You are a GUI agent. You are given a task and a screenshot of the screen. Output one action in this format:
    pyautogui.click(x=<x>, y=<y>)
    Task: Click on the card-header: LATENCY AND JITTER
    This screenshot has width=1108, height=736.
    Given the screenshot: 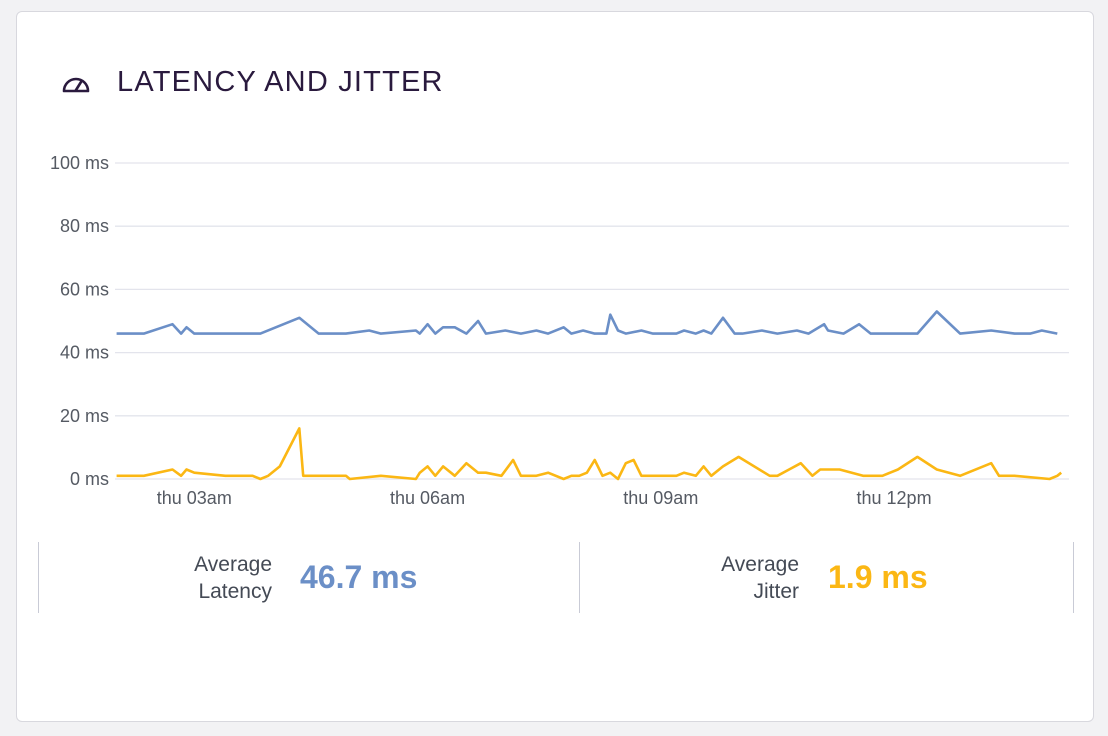 What is the action you would take?
    pyautogui.click(x=252, y=82)
    